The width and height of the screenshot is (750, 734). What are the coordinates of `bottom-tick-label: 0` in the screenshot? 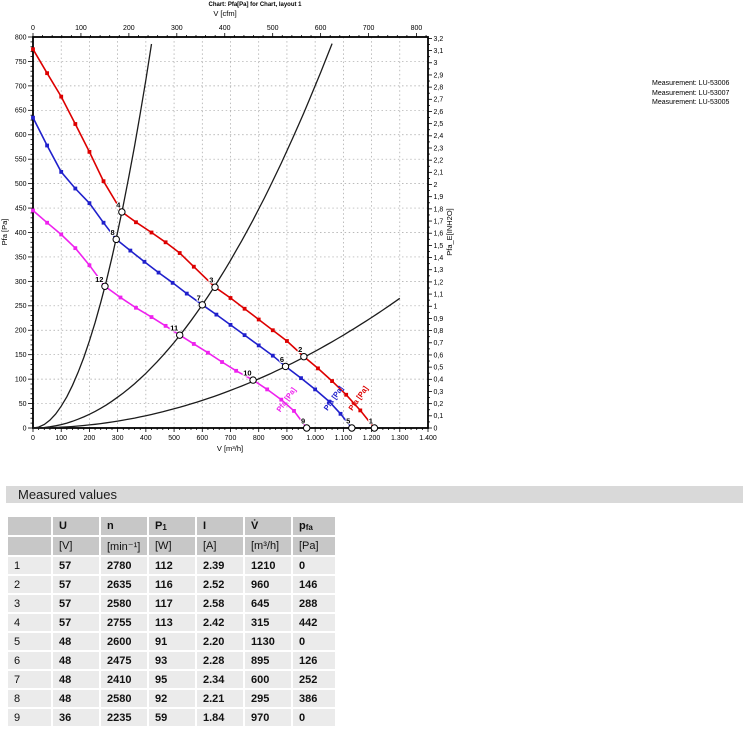 It's located at (33, 438).